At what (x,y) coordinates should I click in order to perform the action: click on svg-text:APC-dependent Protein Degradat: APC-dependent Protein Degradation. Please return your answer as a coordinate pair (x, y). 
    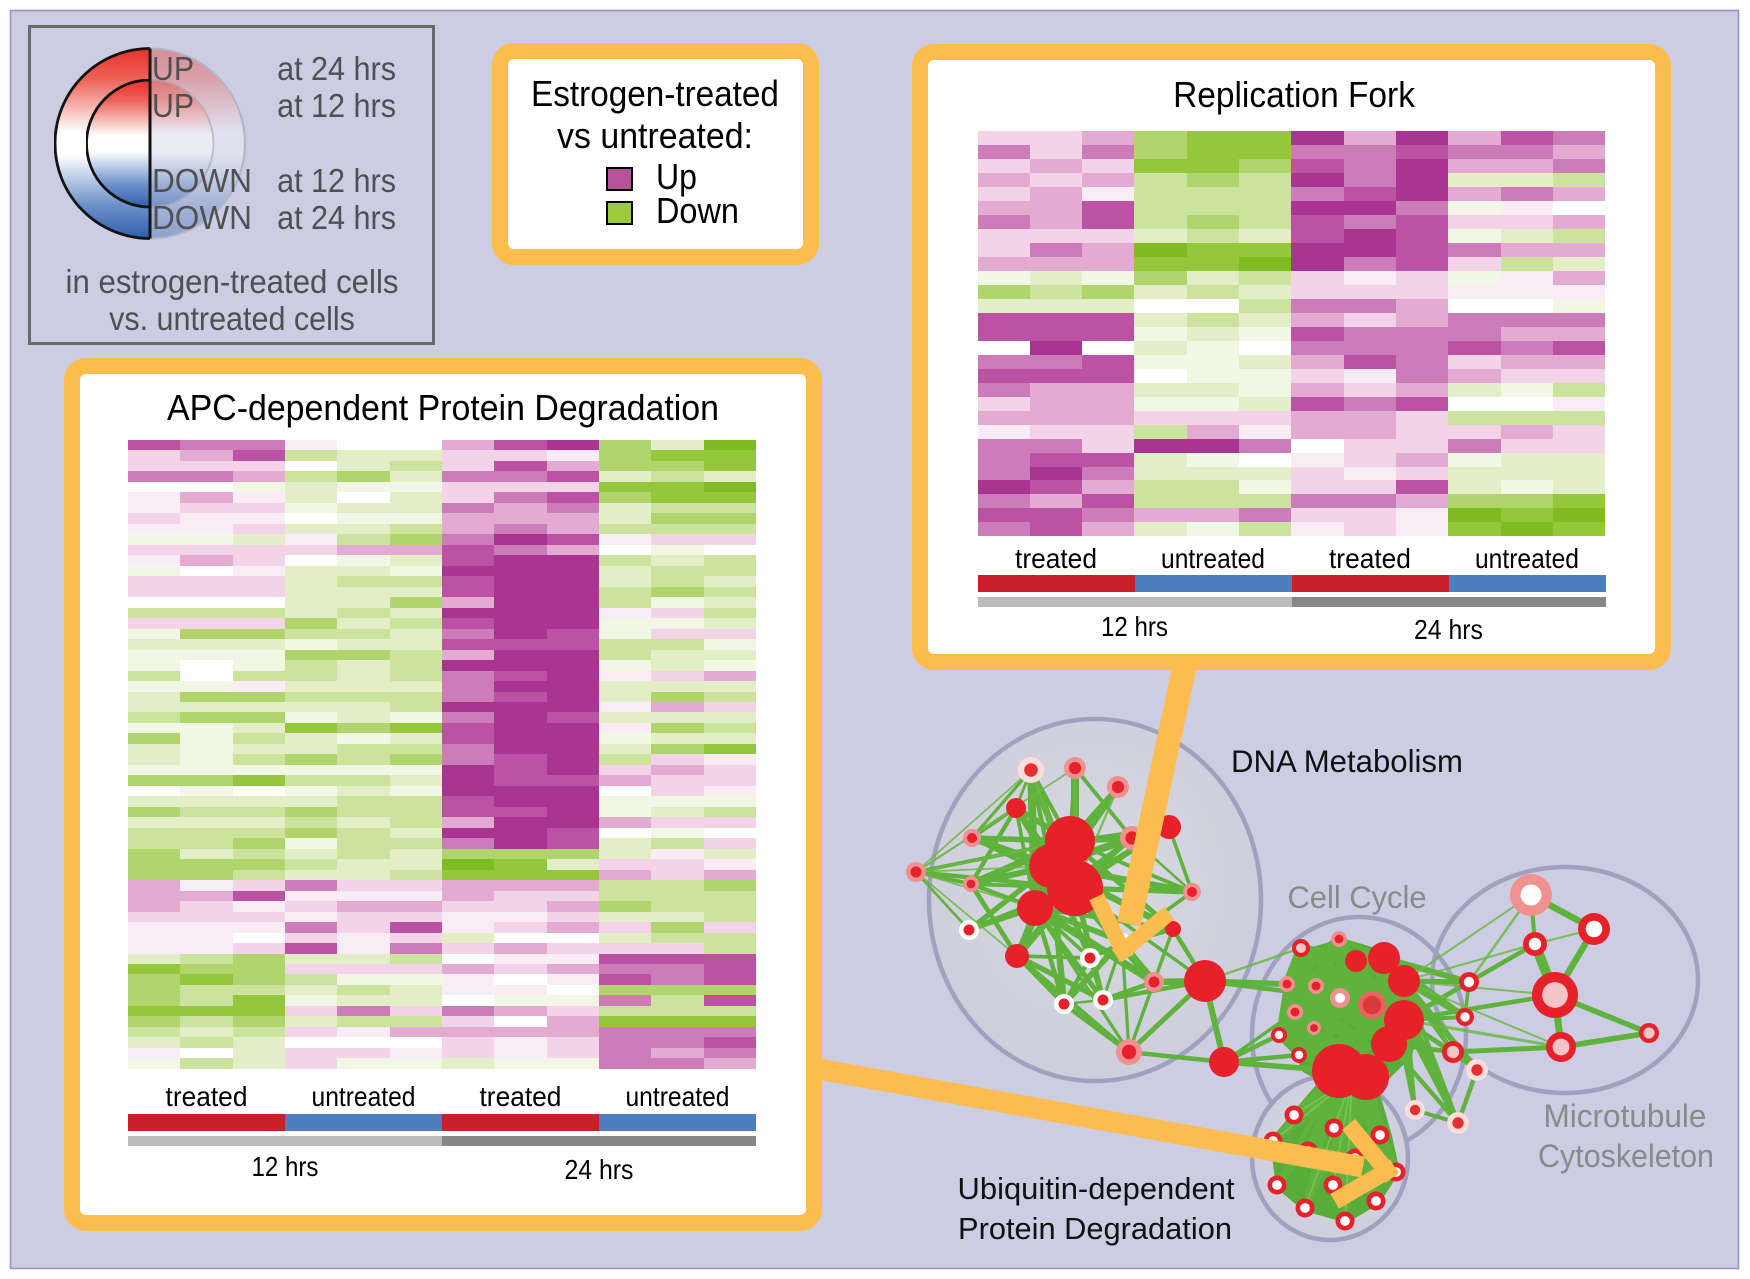
    Looking at the image, I should click on (443, 408).